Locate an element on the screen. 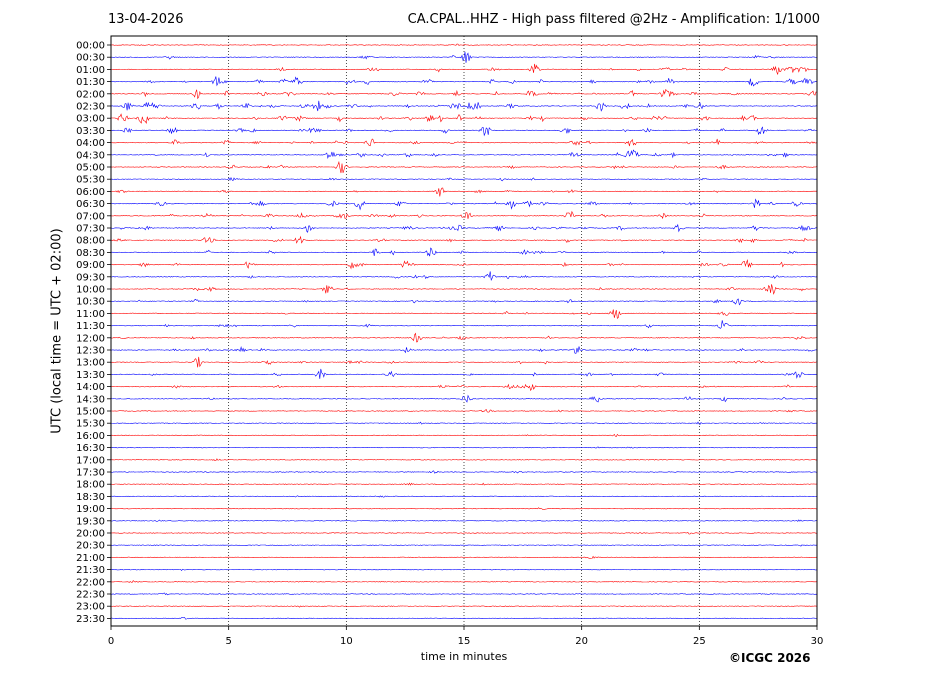 The image size is (927, 696). y-tick-label: 09:00 is located at coordinates (90, 265).